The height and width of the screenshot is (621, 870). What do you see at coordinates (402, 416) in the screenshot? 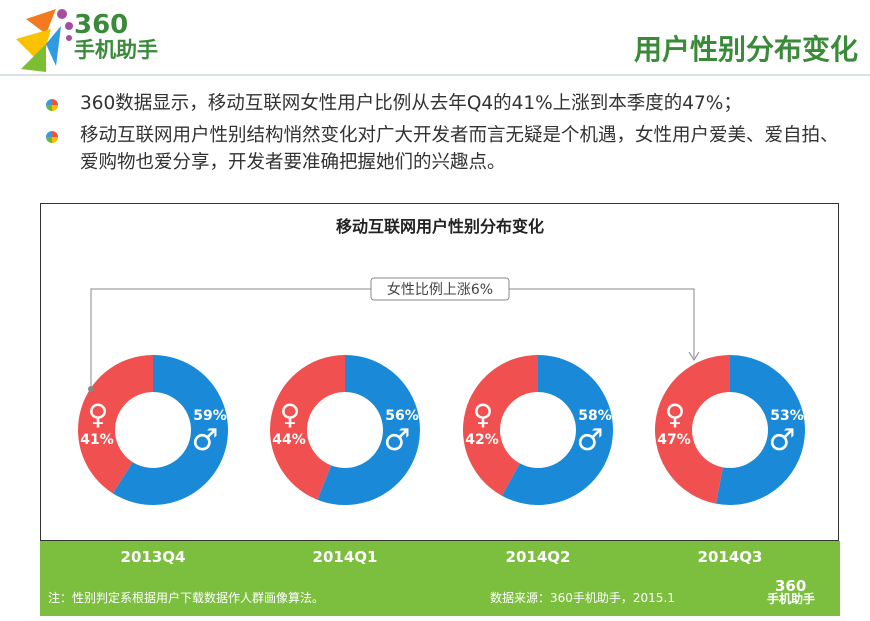
I see `male-value-label: 56%` at bounding box center [402, 416].